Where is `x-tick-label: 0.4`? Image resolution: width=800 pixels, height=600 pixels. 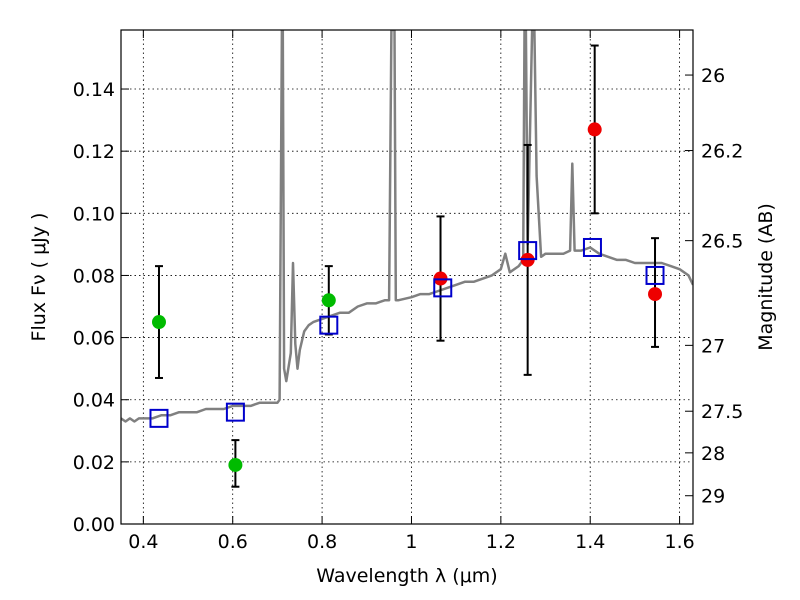
x-tick-label: 0.4 is located at coordinates (143, 542).